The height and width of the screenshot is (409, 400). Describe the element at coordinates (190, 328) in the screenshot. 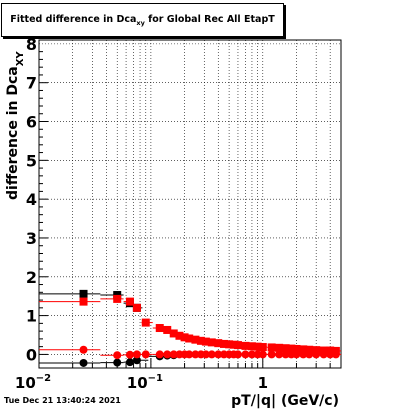

I see `data-markers` at that location.